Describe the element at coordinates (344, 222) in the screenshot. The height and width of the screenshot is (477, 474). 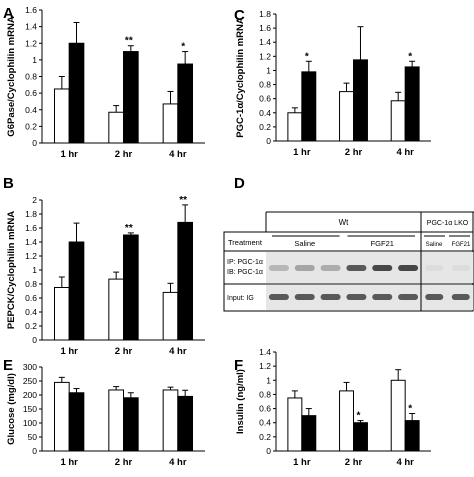
I see `group-label-wt: Wt` at that location.